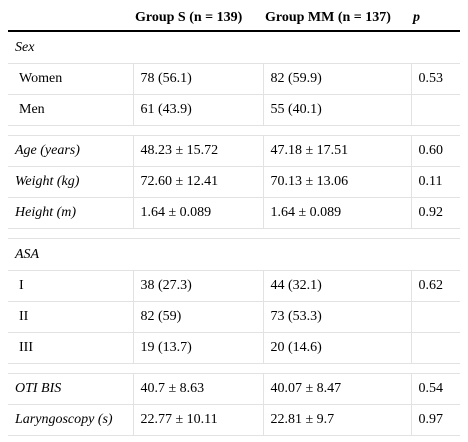 The height and width of the screenshot is (442, 468). What do you see at coordinates (198, 420) in the screenshot?
I see `cell-group-s: 22.77 ± 10.11` at bounding box center [198, 420].